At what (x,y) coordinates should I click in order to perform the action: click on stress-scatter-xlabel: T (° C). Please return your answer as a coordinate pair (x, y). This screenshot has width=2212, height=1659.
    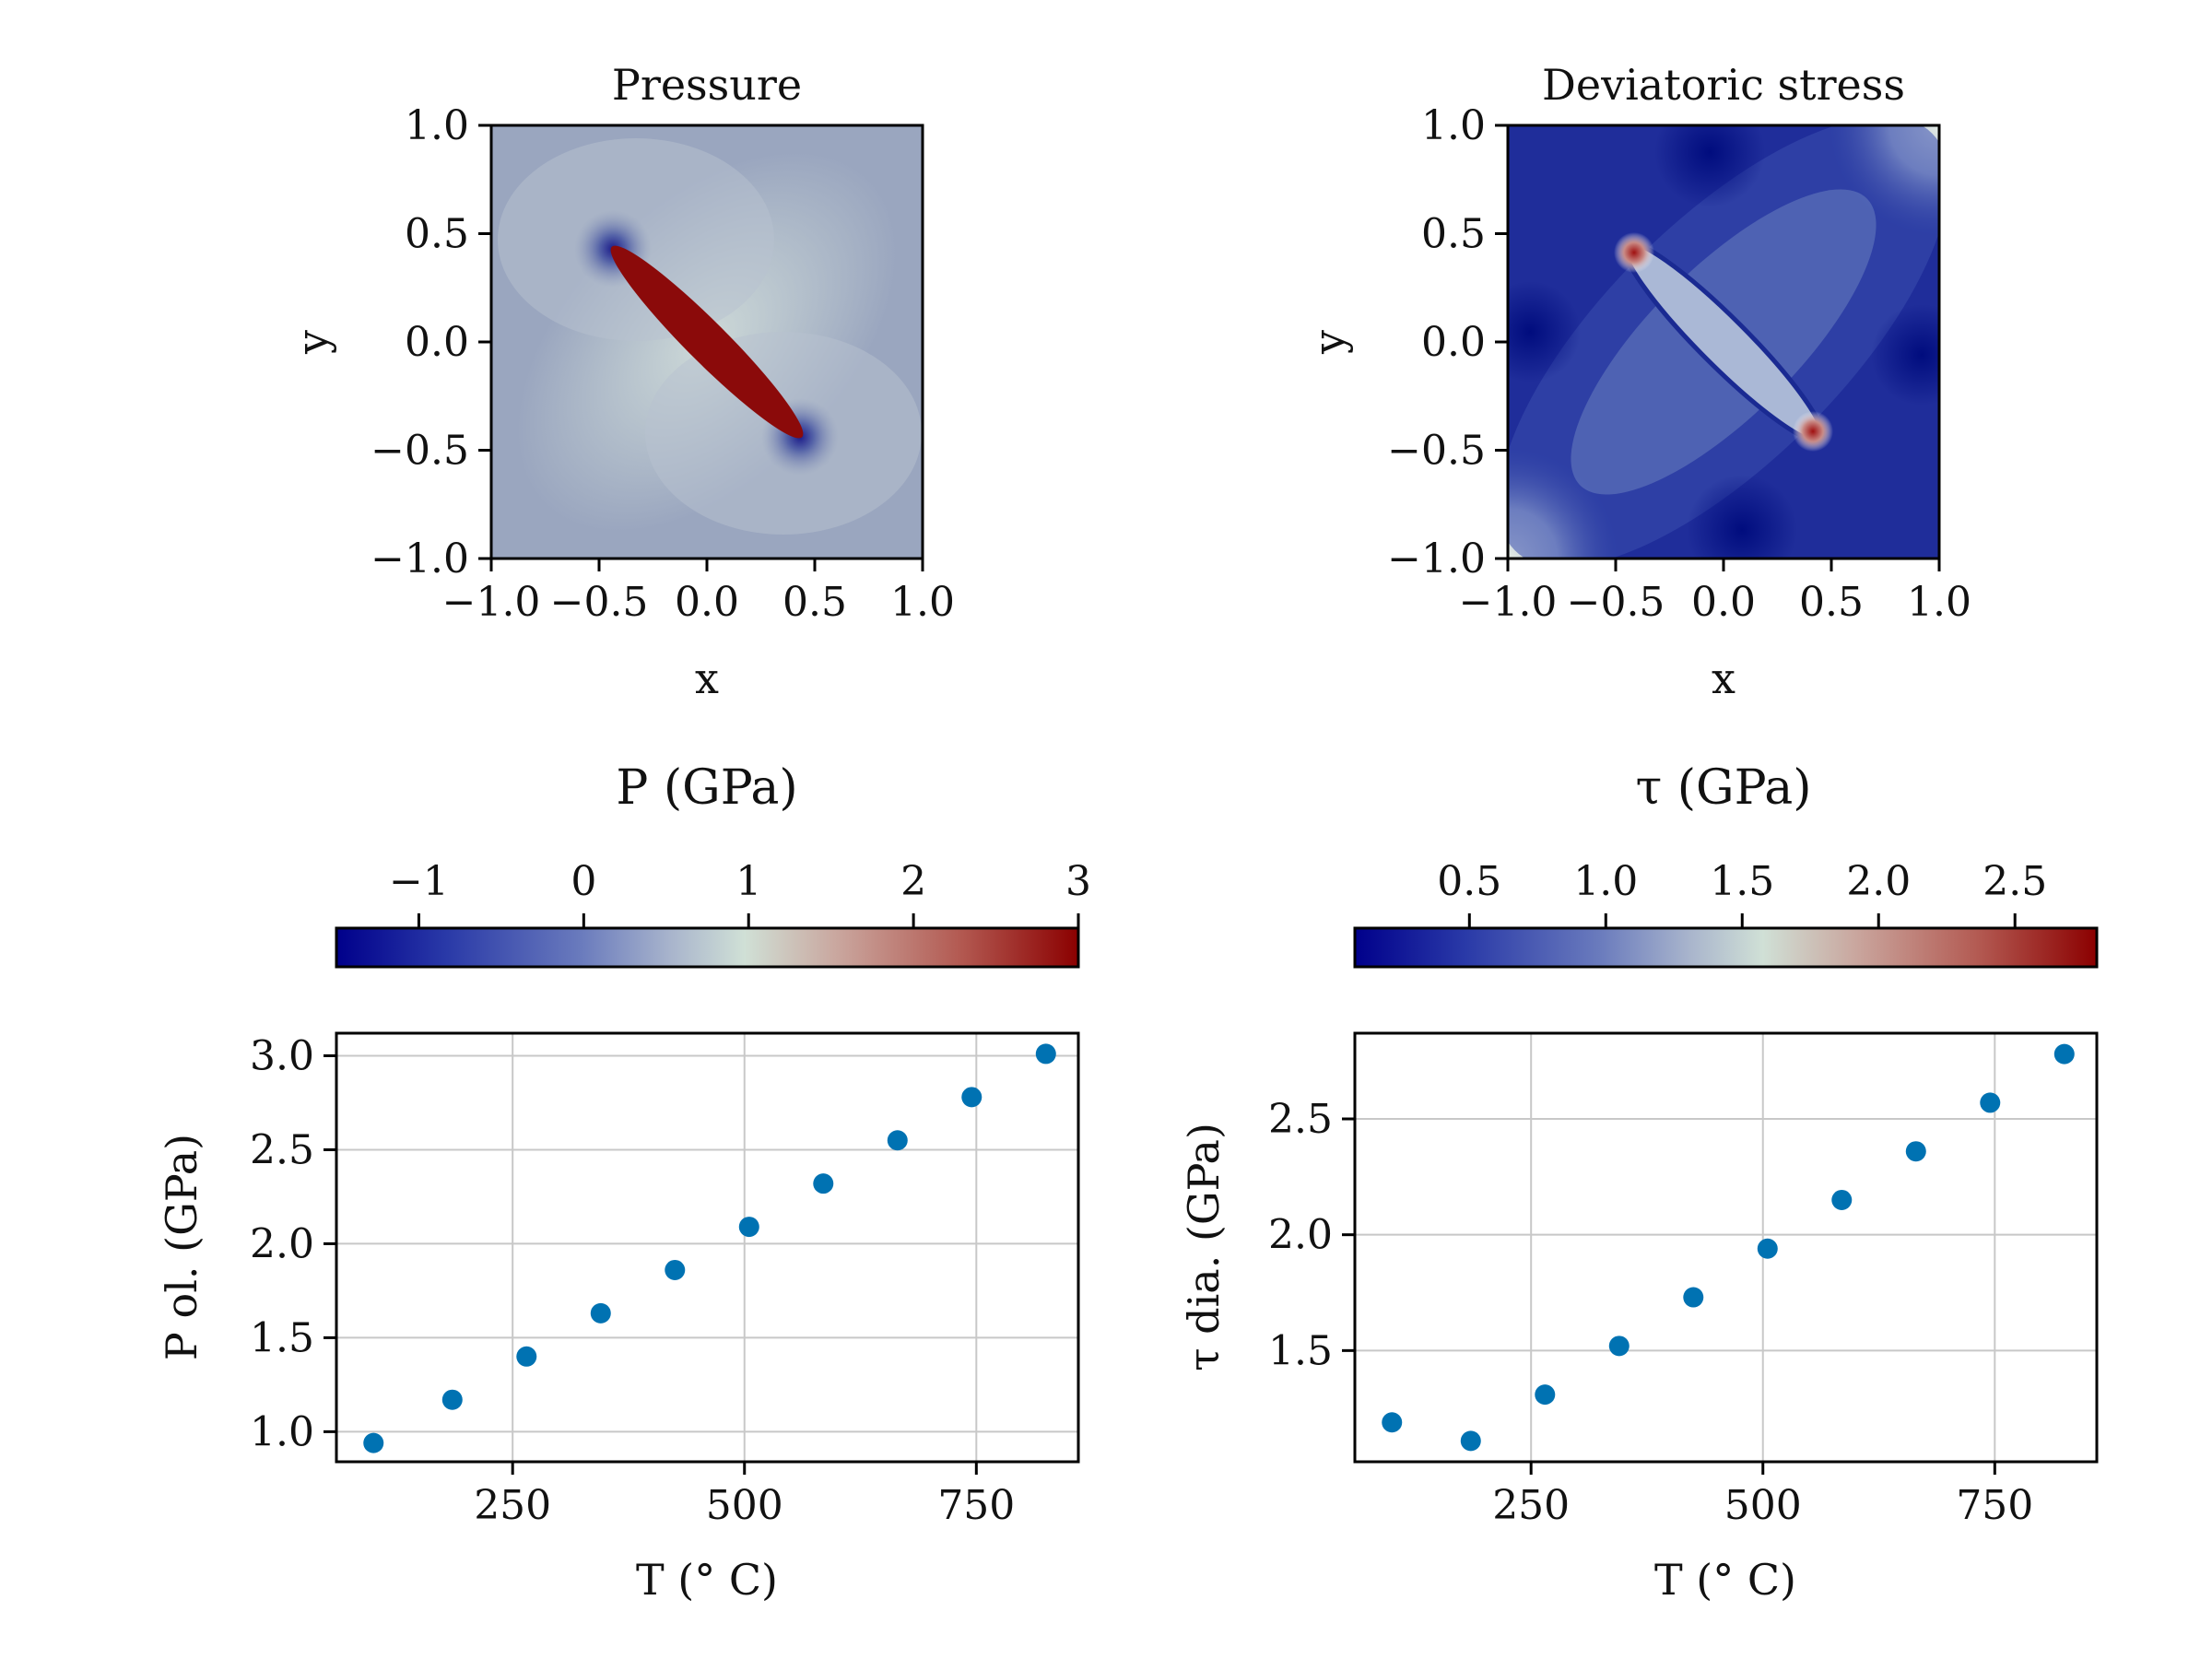
    Looking at the image, I should click on (1725, 1580).